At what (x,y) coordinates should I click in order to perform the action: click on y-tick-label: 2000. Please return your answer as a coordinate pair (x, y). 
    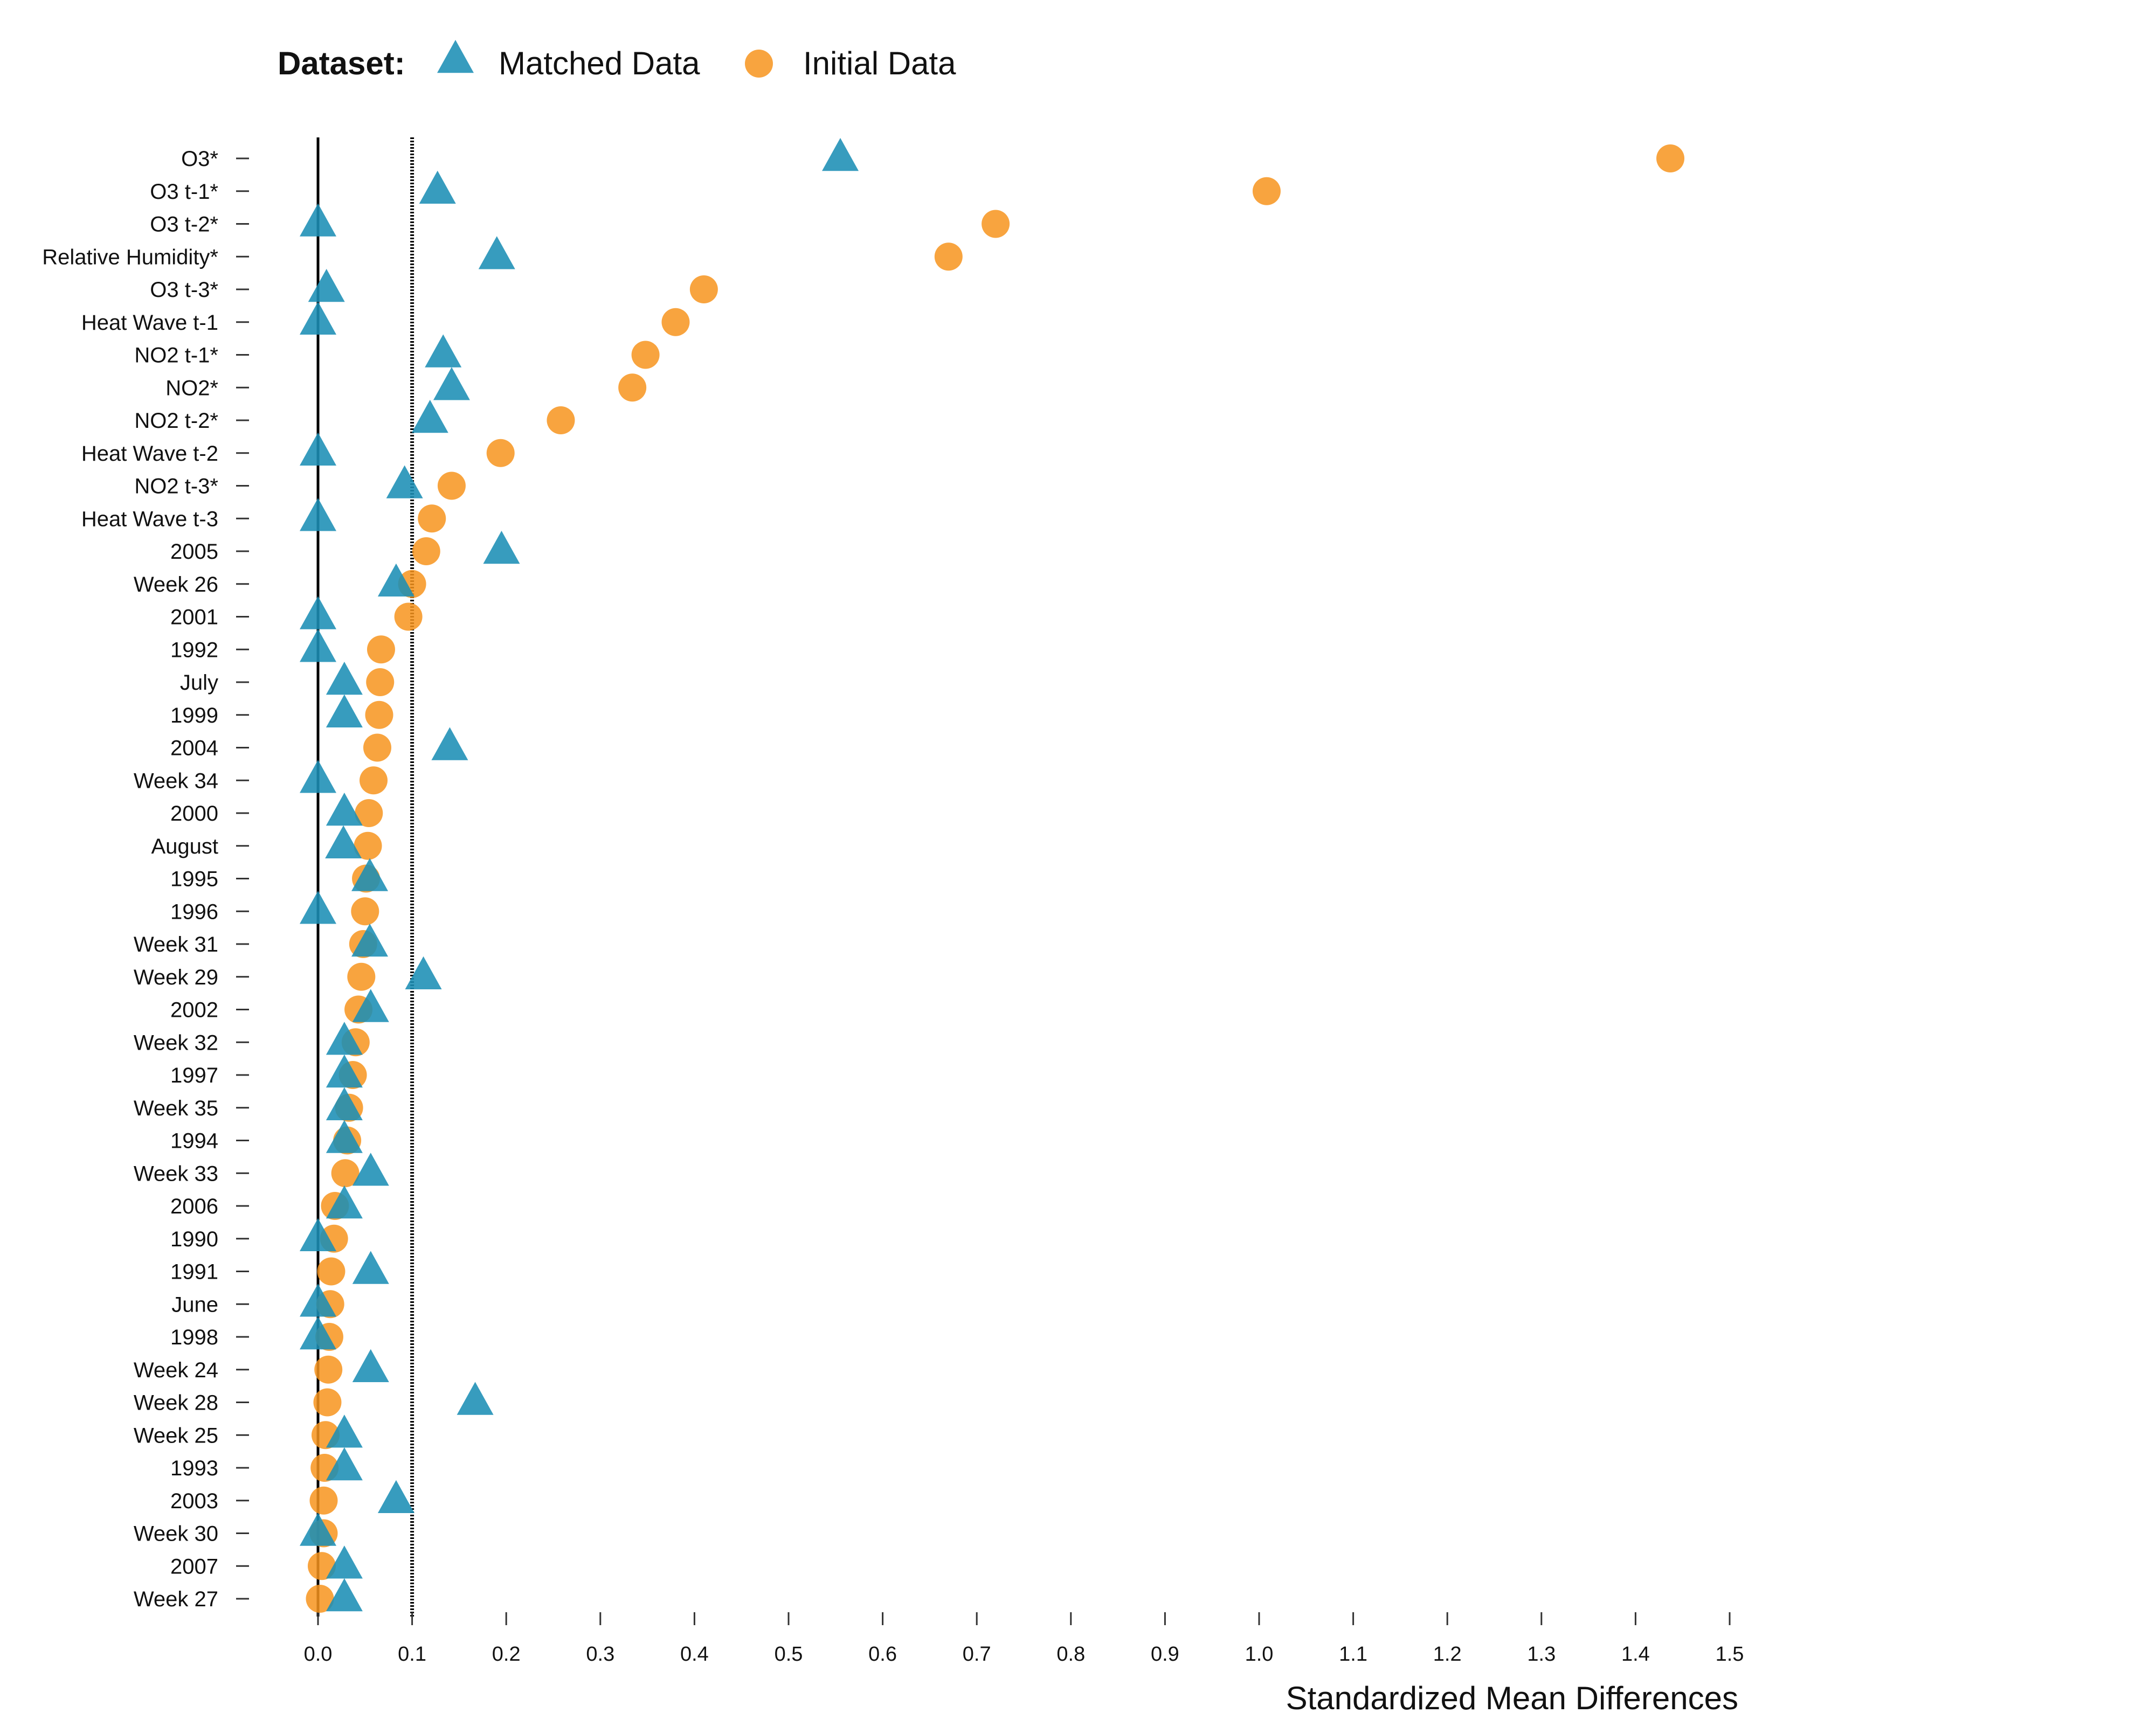
    Looking at the image, I should click on (194, 814).